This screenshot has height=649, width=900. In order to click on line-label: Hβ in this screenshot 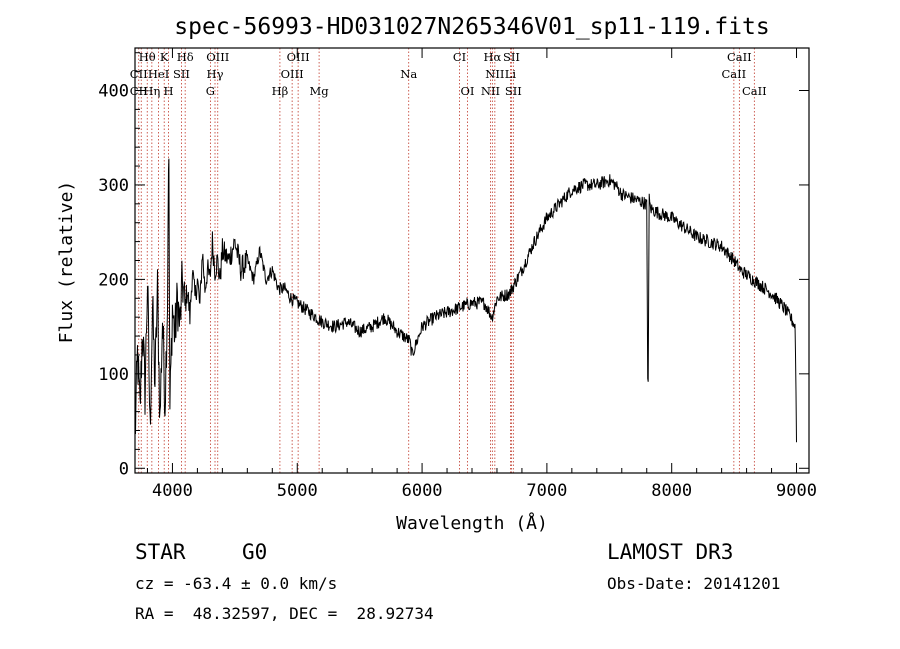, I will do `click(280, 91)`.